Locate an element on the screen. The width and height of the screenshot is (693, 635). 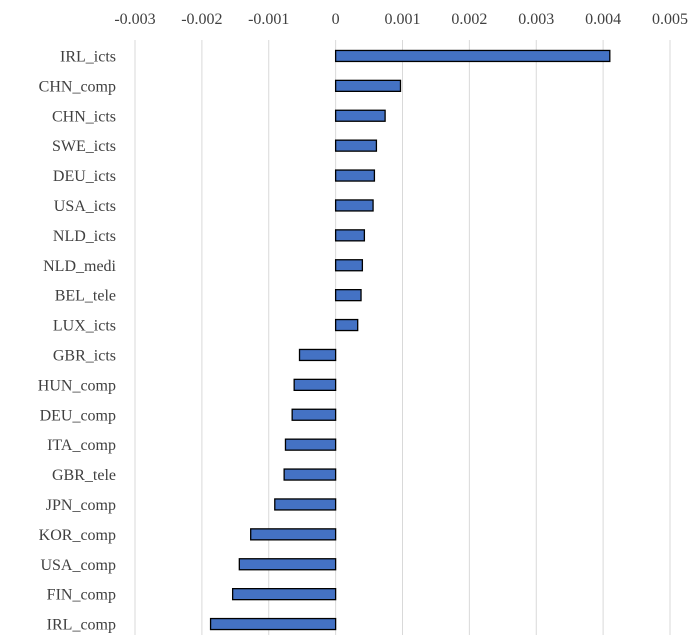
category-label: LUX_icts is located at coordinates (84, 326).